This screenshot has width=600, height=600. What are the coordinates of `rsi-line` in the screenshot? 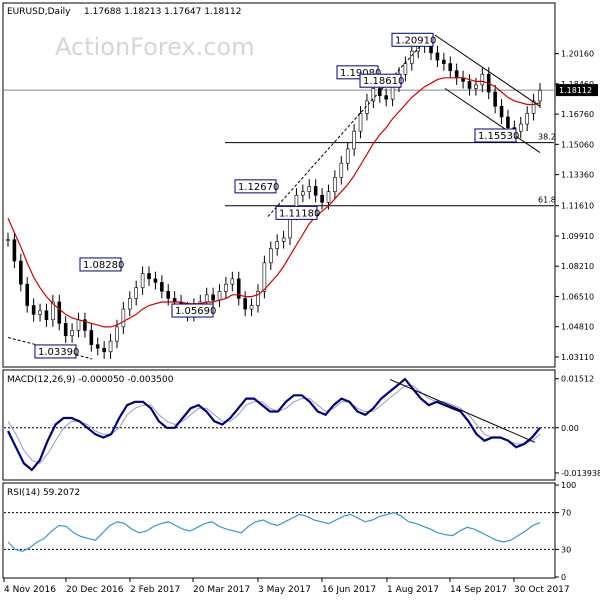 It's located at (274, 531).